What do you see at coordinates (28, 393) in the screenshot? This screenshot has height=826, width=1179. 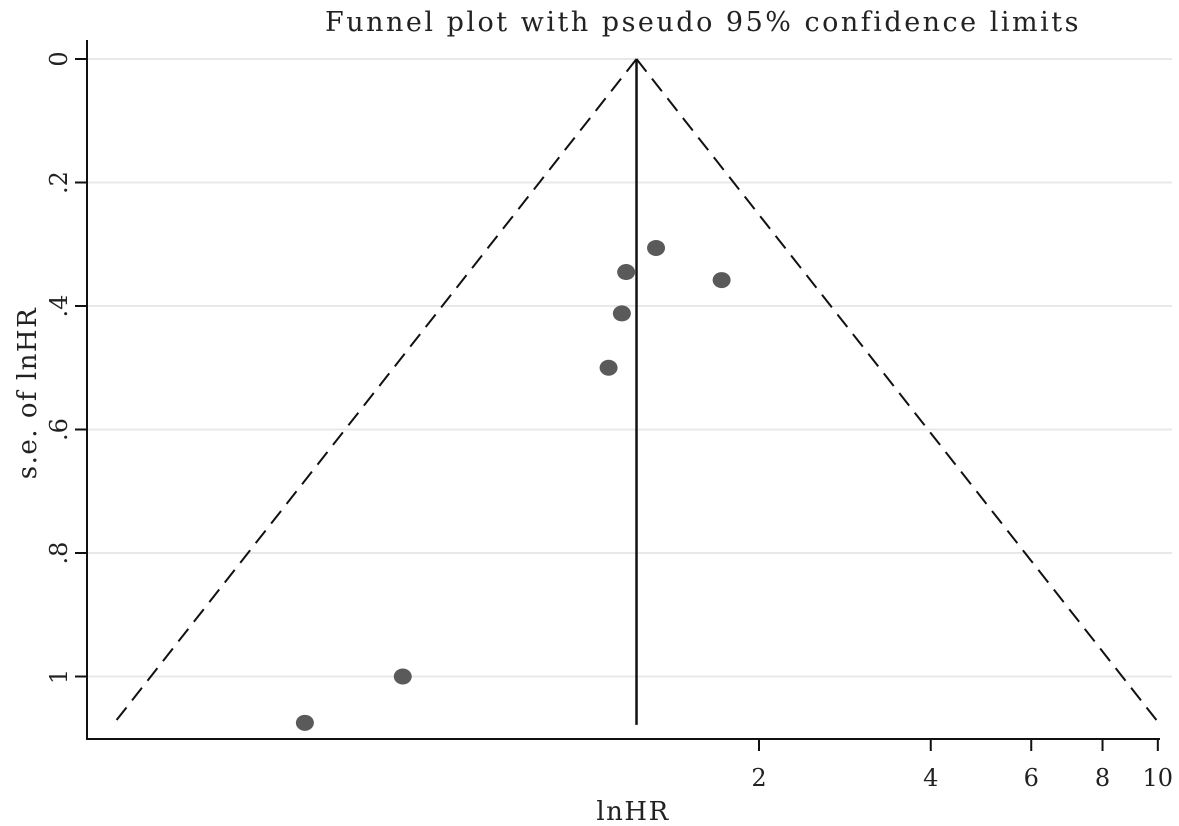 I see `y-axis-label: s.e. of lnHR` at bounding box center [28, 393].